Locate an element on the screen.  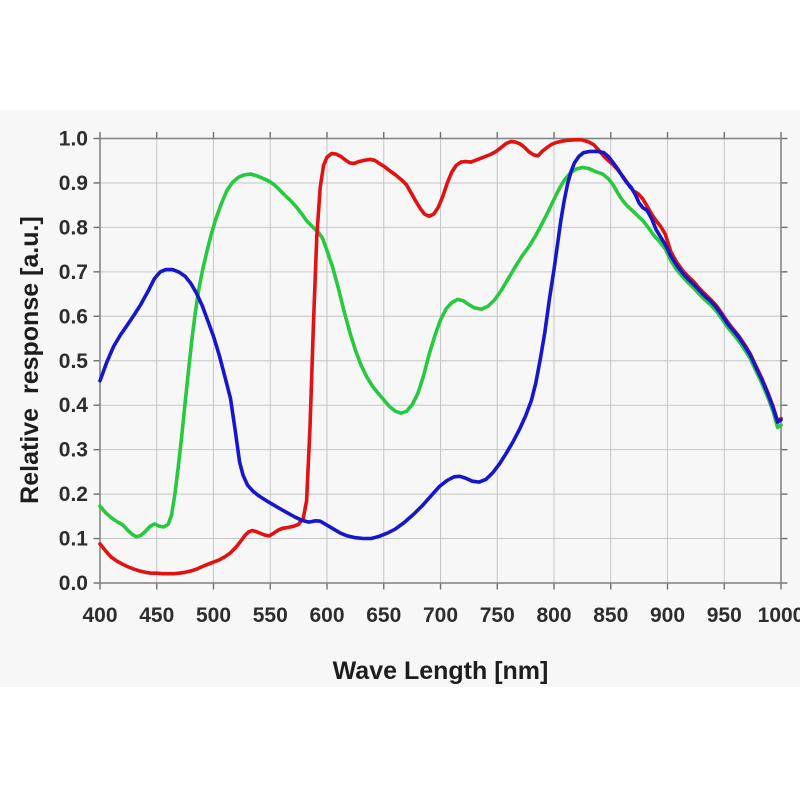
y-tick-label: 0.4 is located at coordinates (74, 405).